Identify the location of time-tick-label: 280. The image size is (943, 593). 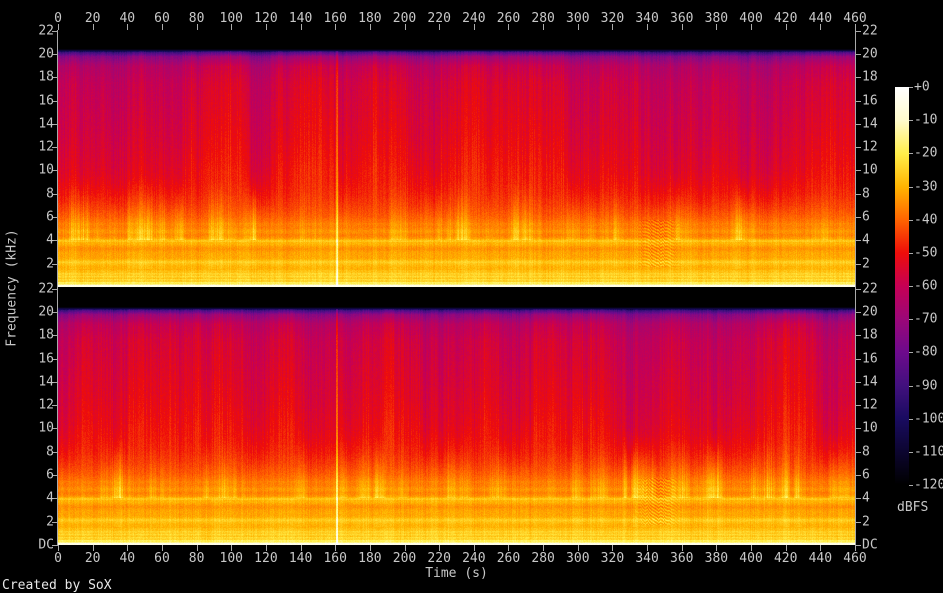
(543, 558).